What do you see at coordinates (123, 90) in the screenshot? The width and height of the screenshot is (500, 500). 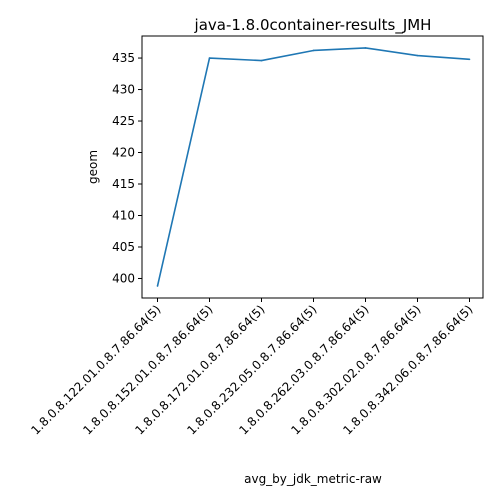 I see `y-tick-label: 430` at bounding box center [123, 90].